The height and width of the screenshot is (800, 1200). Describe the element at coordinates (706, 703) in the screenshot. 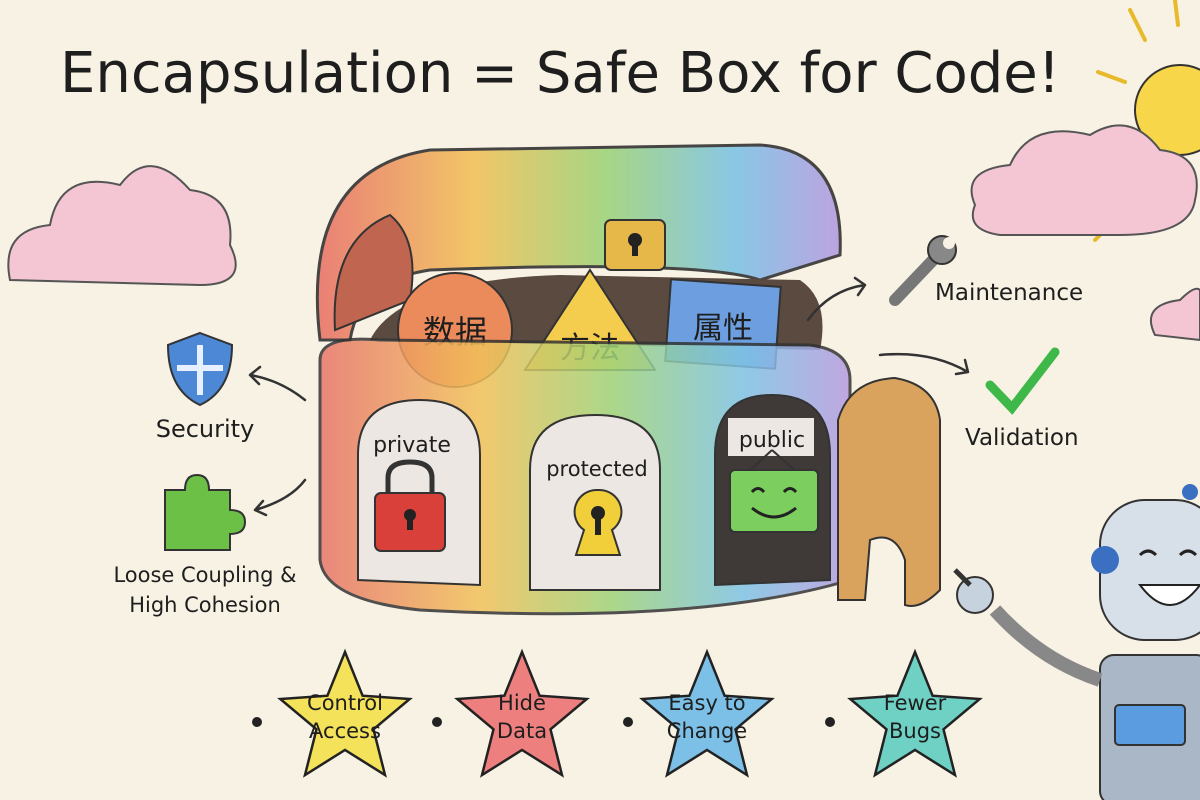

I see `star-label: Easy to` at that location.